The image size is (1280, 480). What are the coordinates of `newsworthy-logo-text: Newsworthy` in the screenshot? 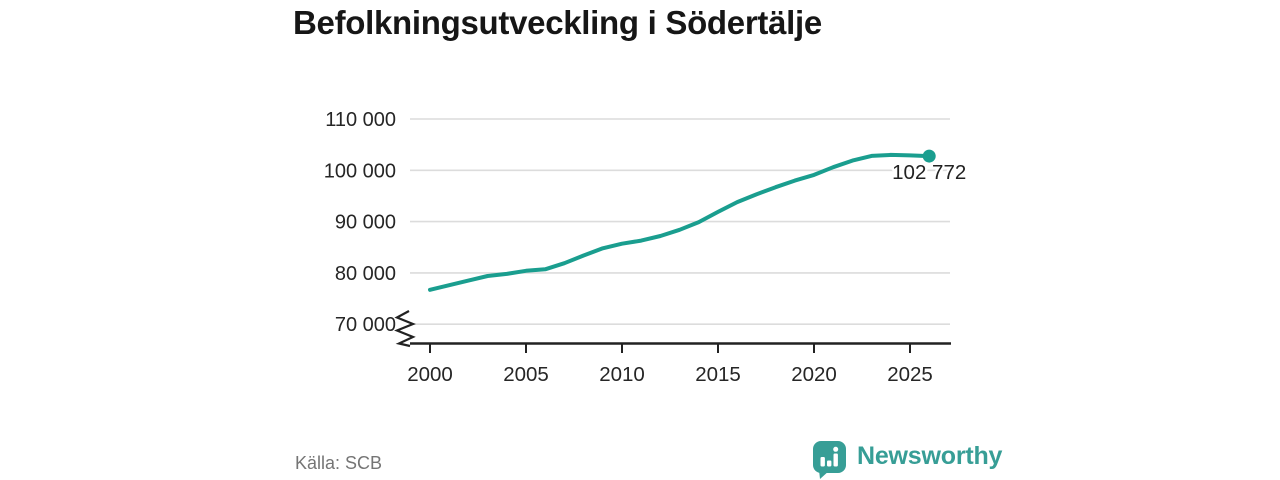 It's located at (930, 456).